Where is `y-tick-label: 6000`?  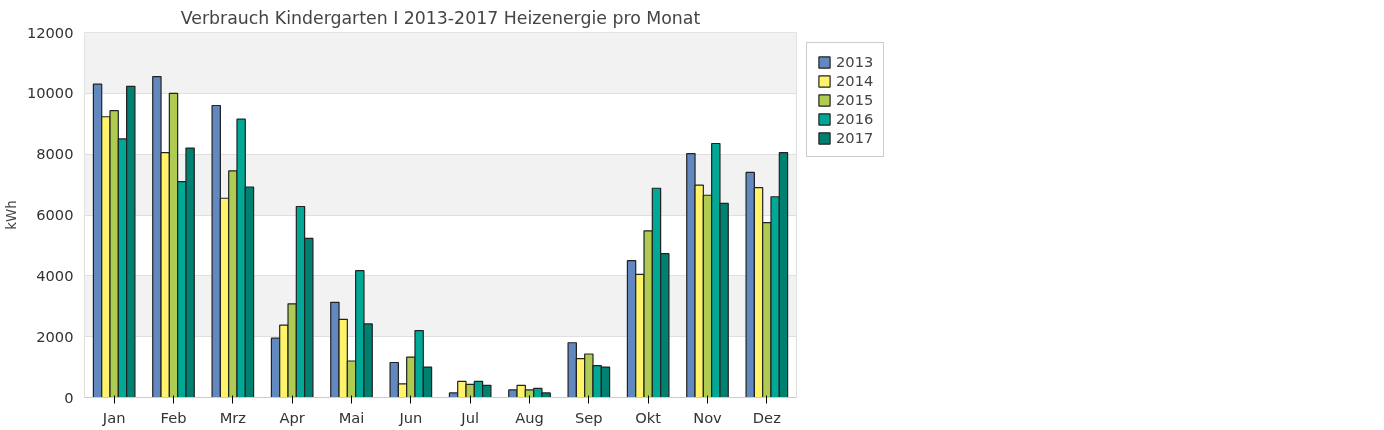 y-tick-label: 6000 is located at coordinates (55, 214).